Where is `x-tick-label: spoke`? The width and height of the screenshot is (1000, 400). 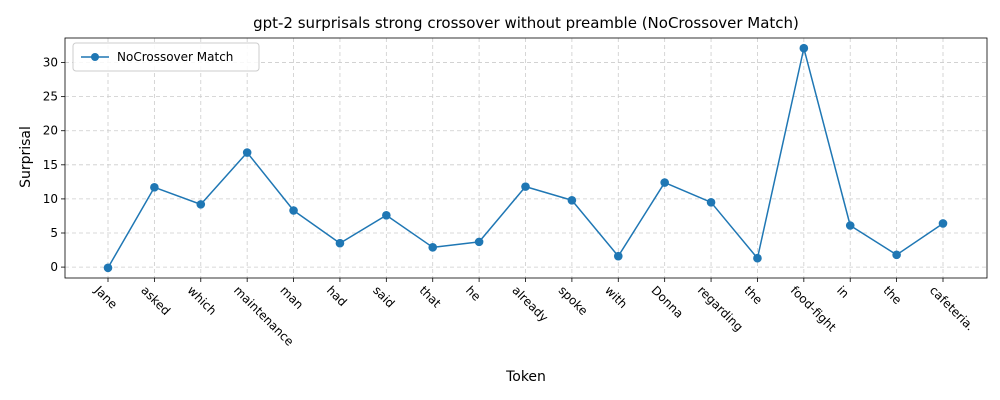 x-tick-label: spoke is located at coordinates (573, 300).